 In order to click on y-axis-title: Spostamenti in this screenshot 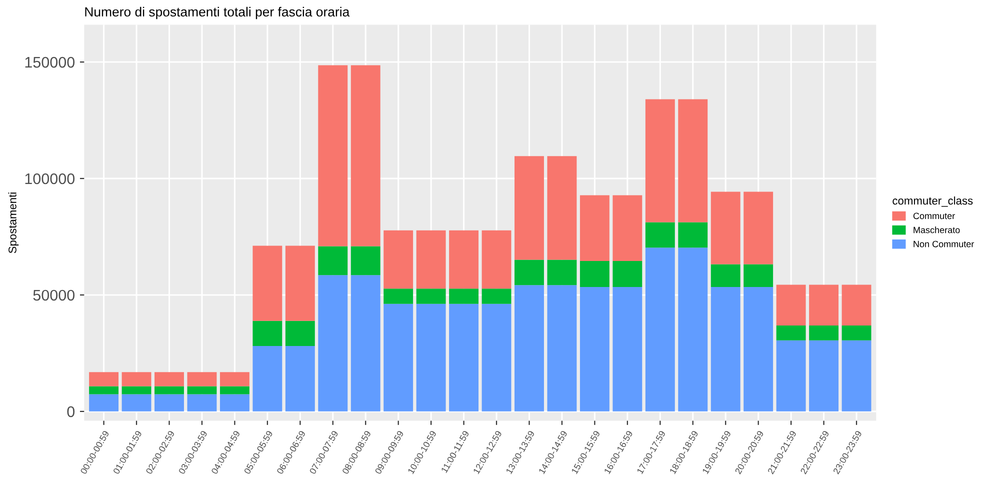, I will do `click(13, 223)`.